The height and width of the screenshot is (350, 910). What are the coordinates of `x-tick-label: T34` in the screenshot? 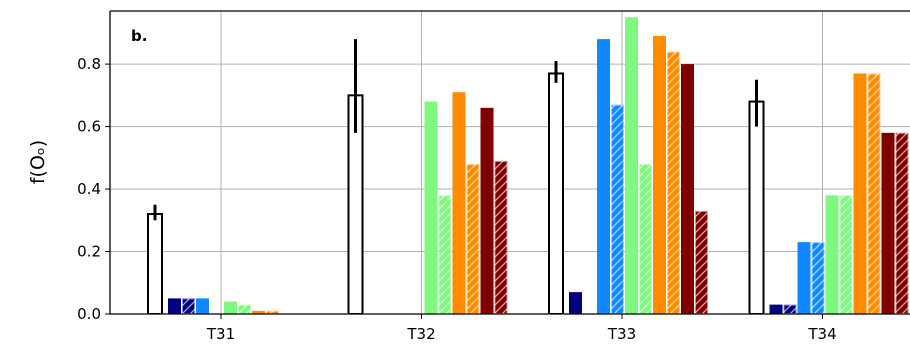 It's located at (821, 334).